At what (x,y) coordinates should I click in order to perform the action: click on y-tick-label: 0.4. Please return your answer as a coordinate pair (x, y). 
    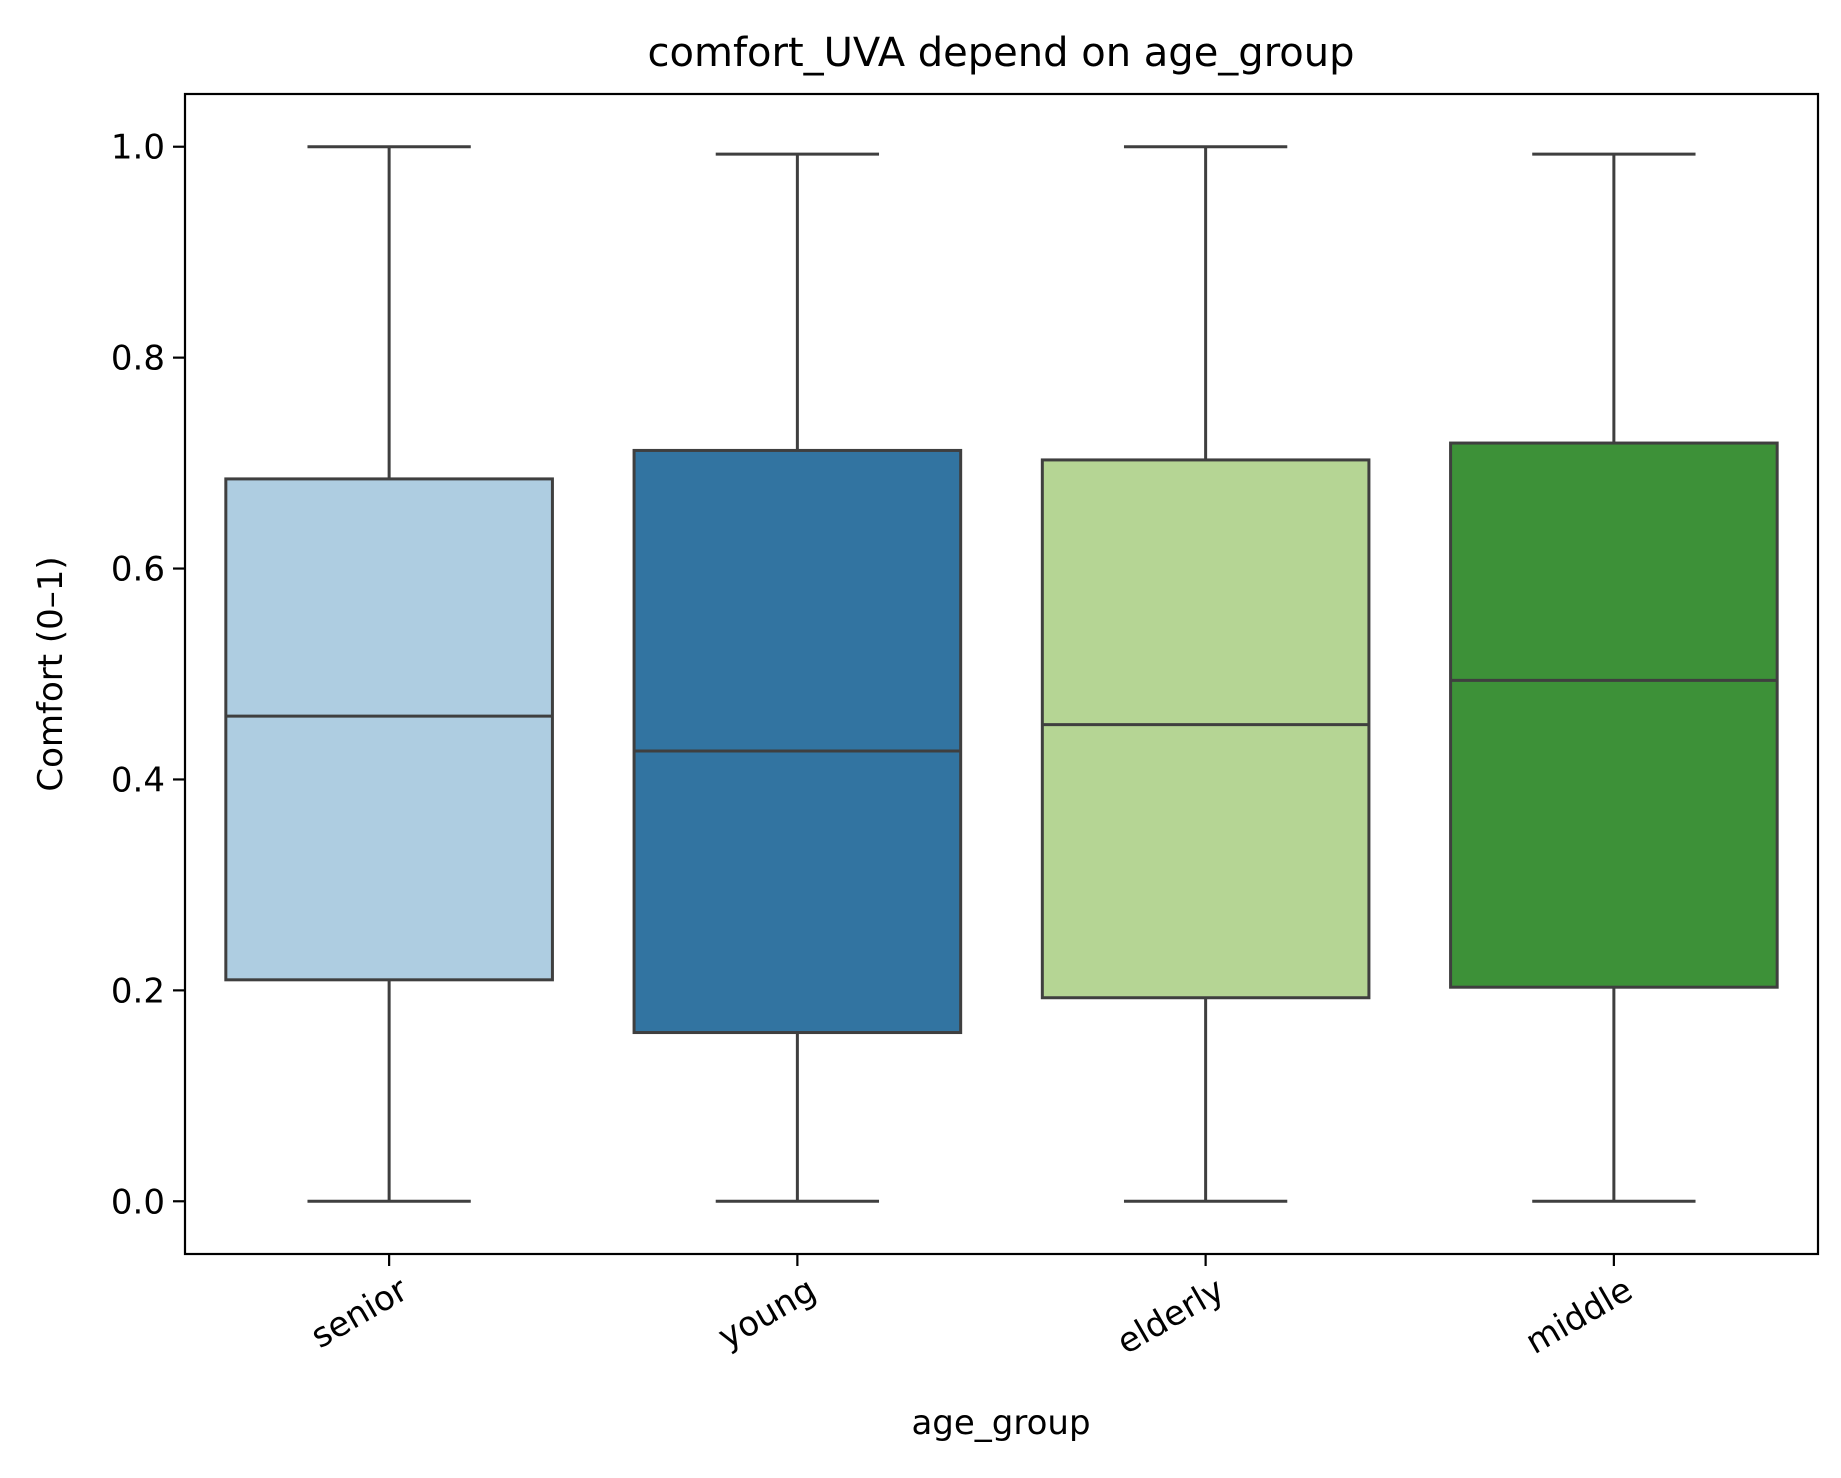
    Looking at the image, I should click on (138, 780).